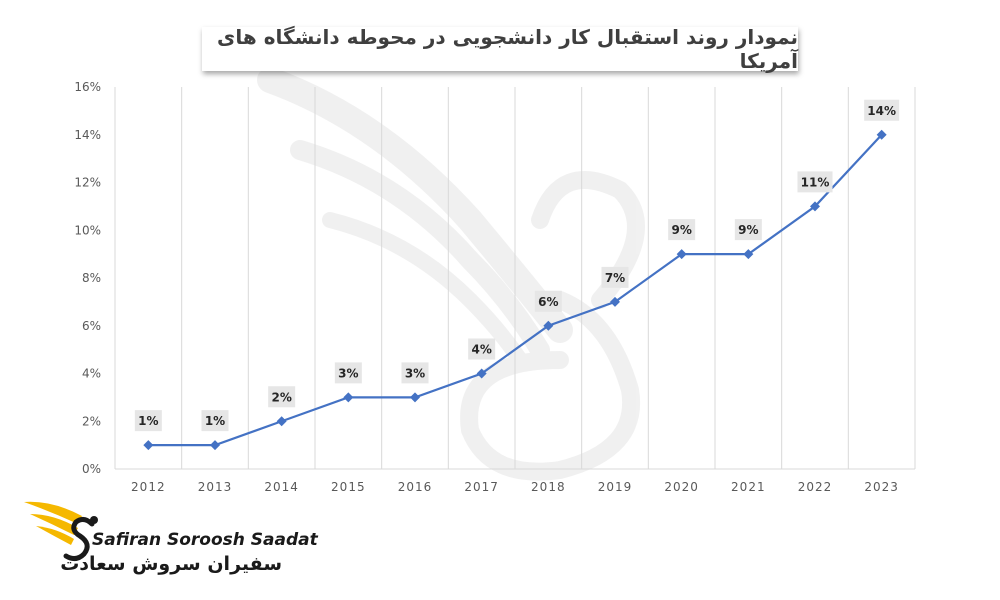  I want to click on data-label: 7%, so click(615, 278).